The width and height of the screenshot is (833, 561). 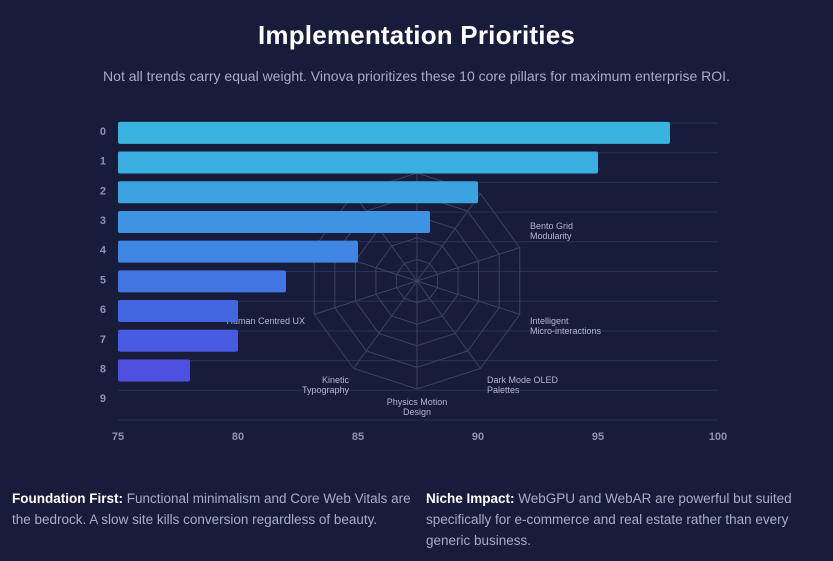 I want to click on radar-axis-label: Human Centred UX, so click(x=265, y=321).